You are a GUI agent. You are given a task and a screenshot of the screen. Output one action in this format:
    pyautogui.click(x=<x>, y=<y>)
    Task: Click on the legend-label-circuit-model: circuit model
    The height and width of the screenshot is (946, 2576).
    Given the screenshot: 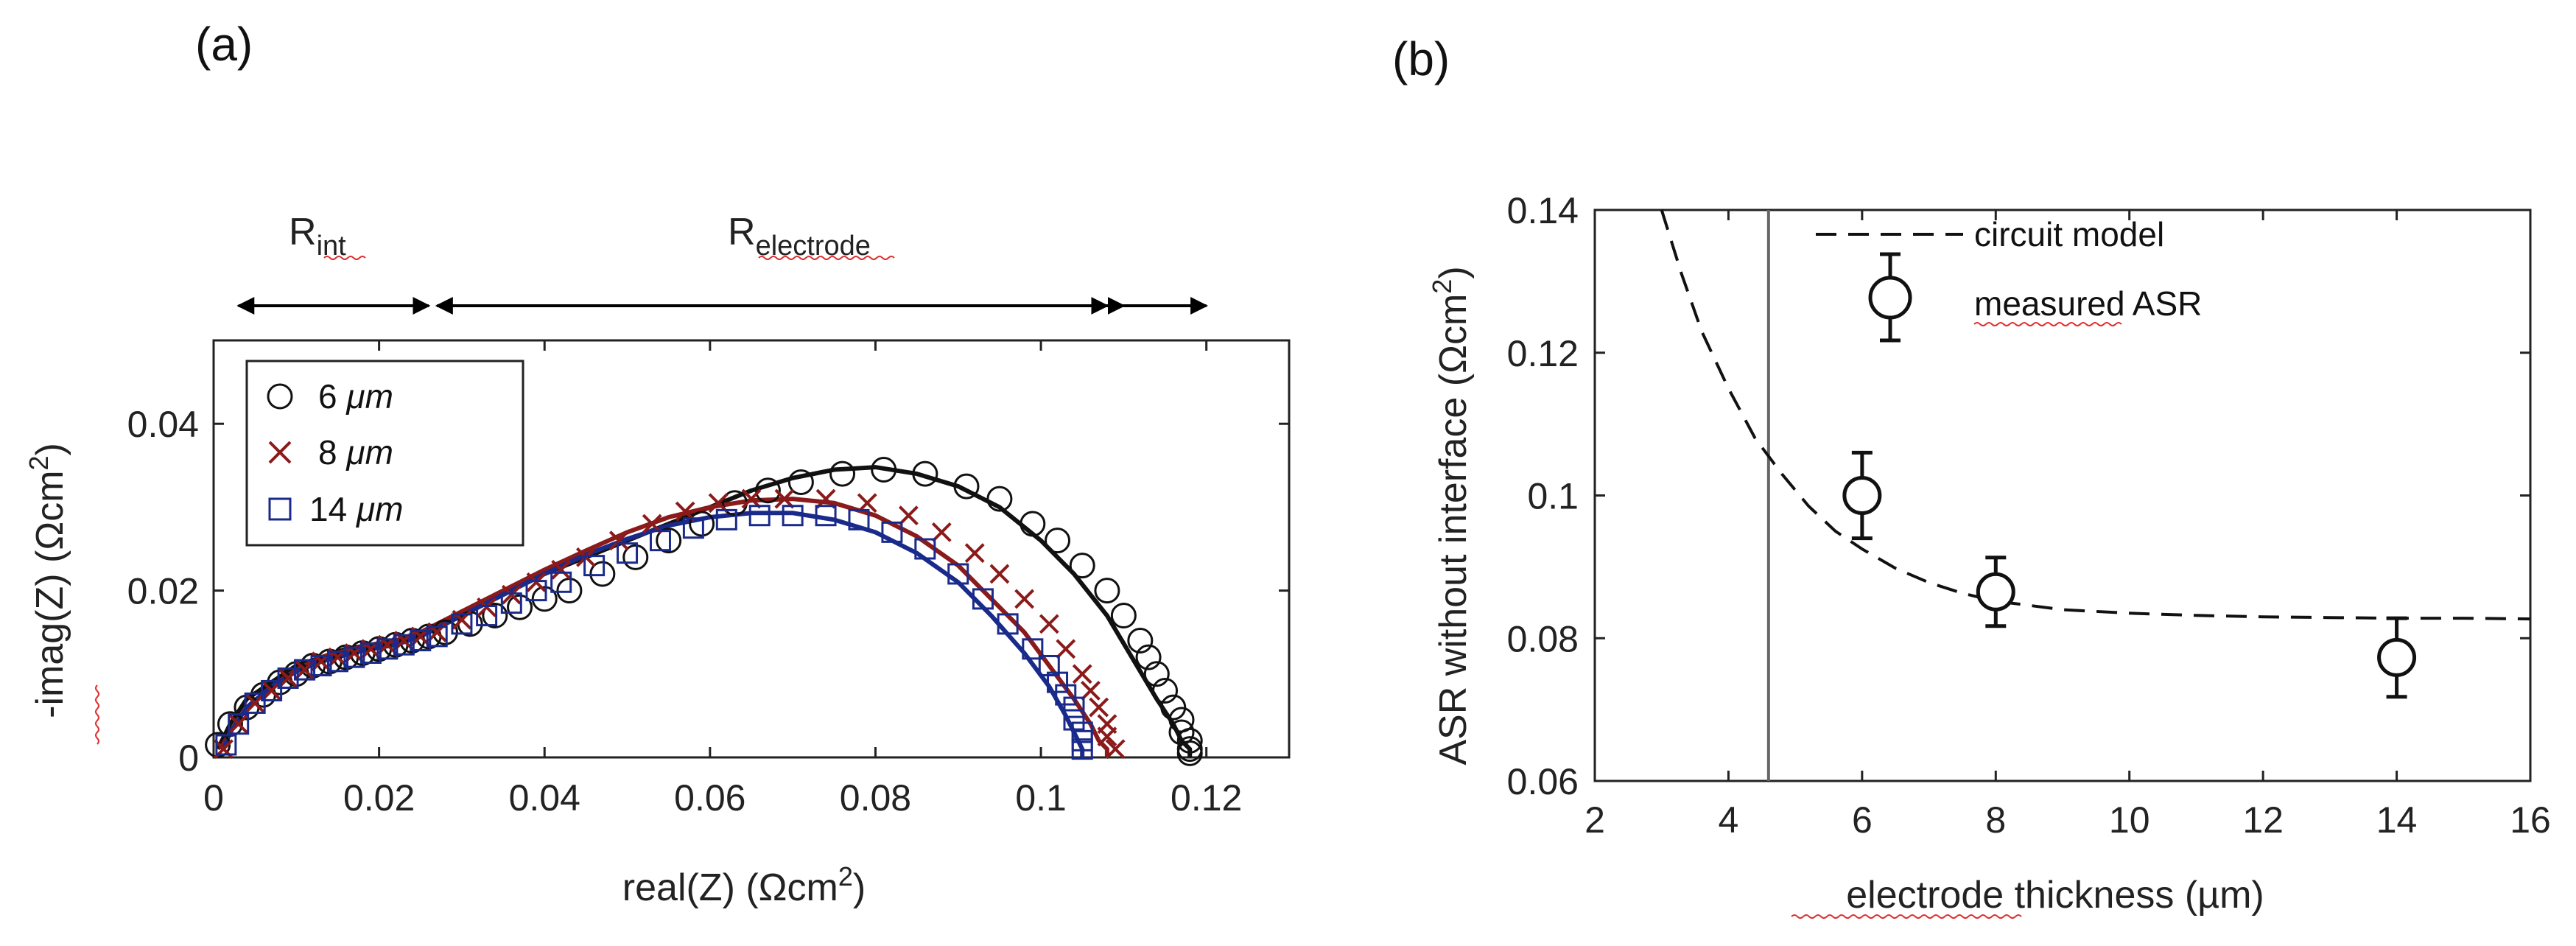 What is the action you would take?
    pyautogui.click(x=2069, y=234)
    